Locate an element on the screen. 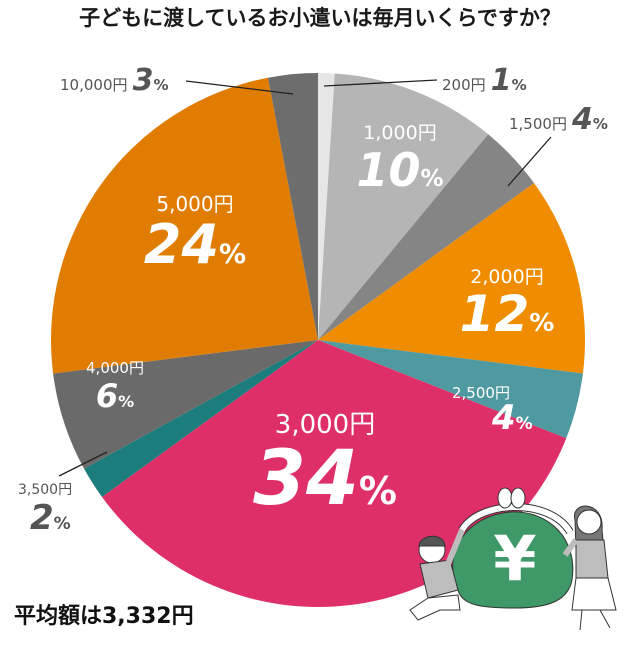  slice-label-3000: 3,000円 34% is located at coordinates (325, 466).